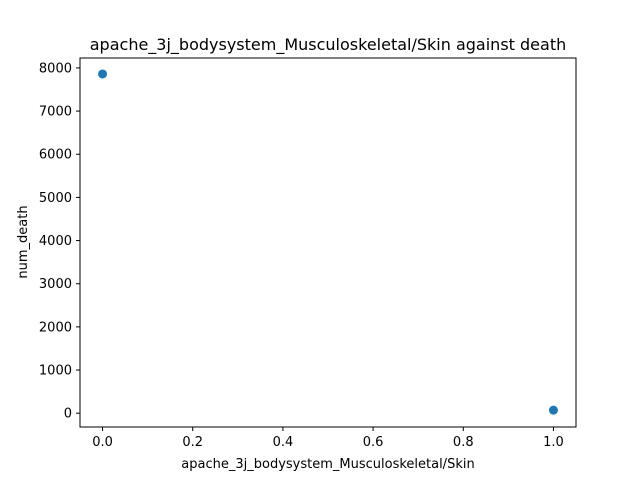 The width and height of the screenshot is (640, 480). Describe the element at coordinates (55, 327) in the screenshot. I see `y-tick-label: 2000` at that location.